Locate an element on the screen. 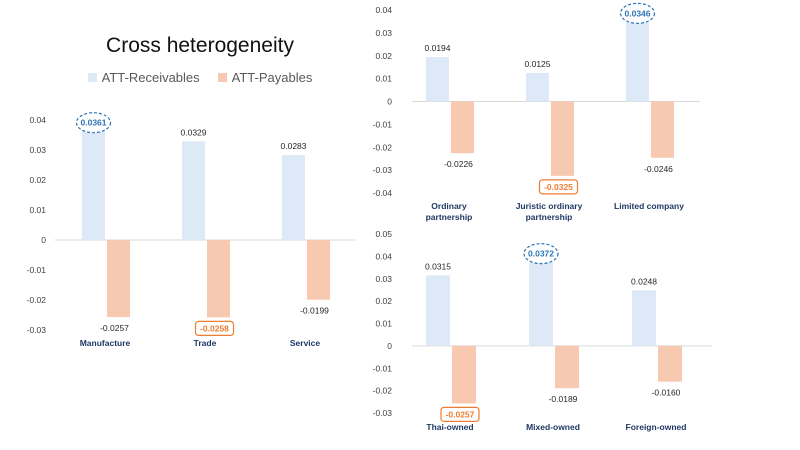 The width and height of the screenshot is (800, 450). firm-type-highlight-box is located at coordinates (214, 328).